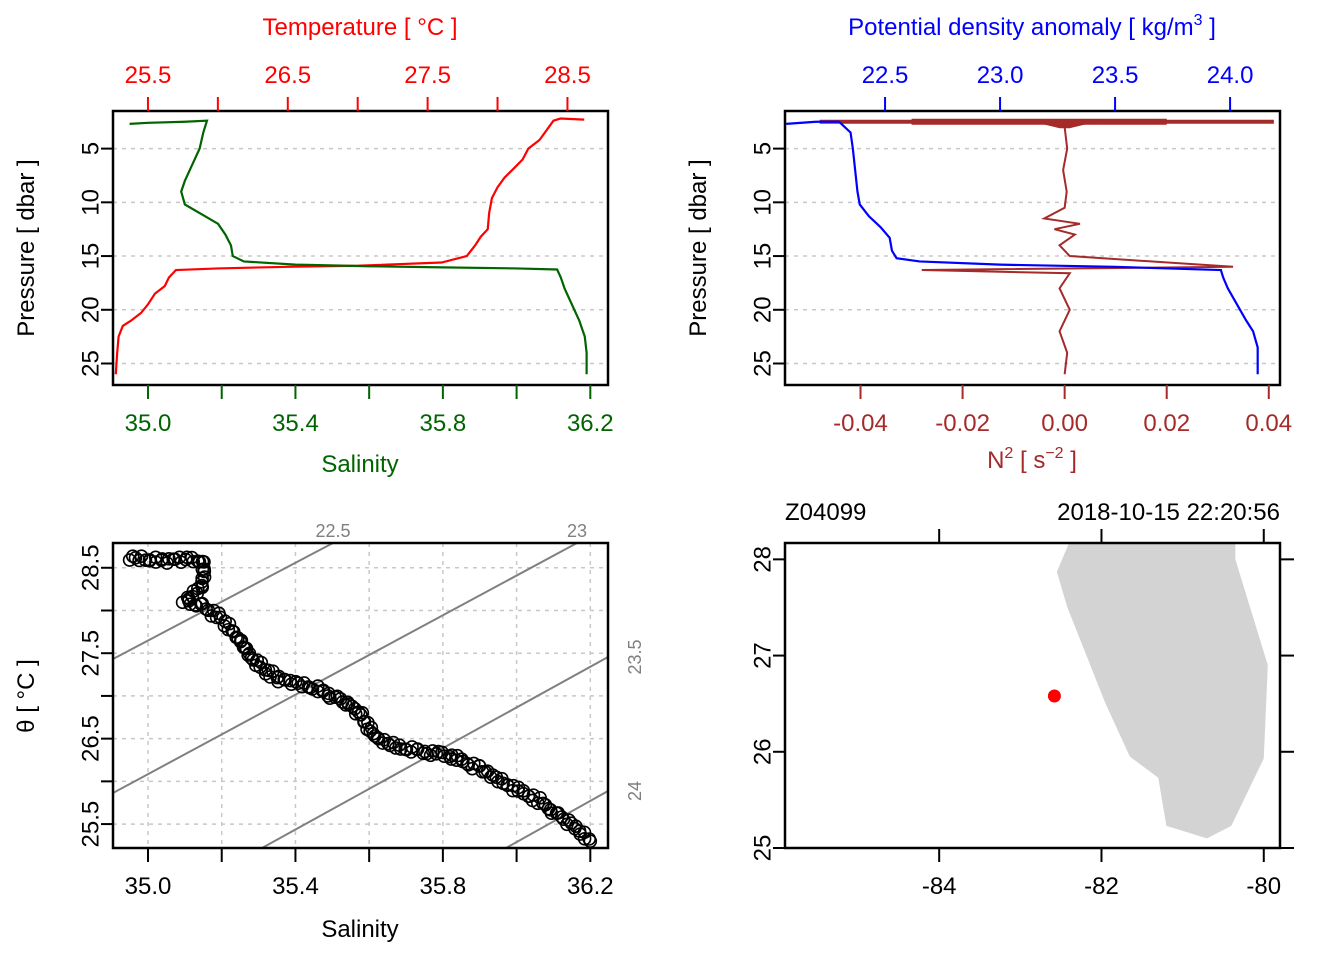 The width and height of the screenshot is (1344, 960). Describe the element at coordinates (91, 653) in the screenshot. I see `theta-tick-label: 27.5` at that location.